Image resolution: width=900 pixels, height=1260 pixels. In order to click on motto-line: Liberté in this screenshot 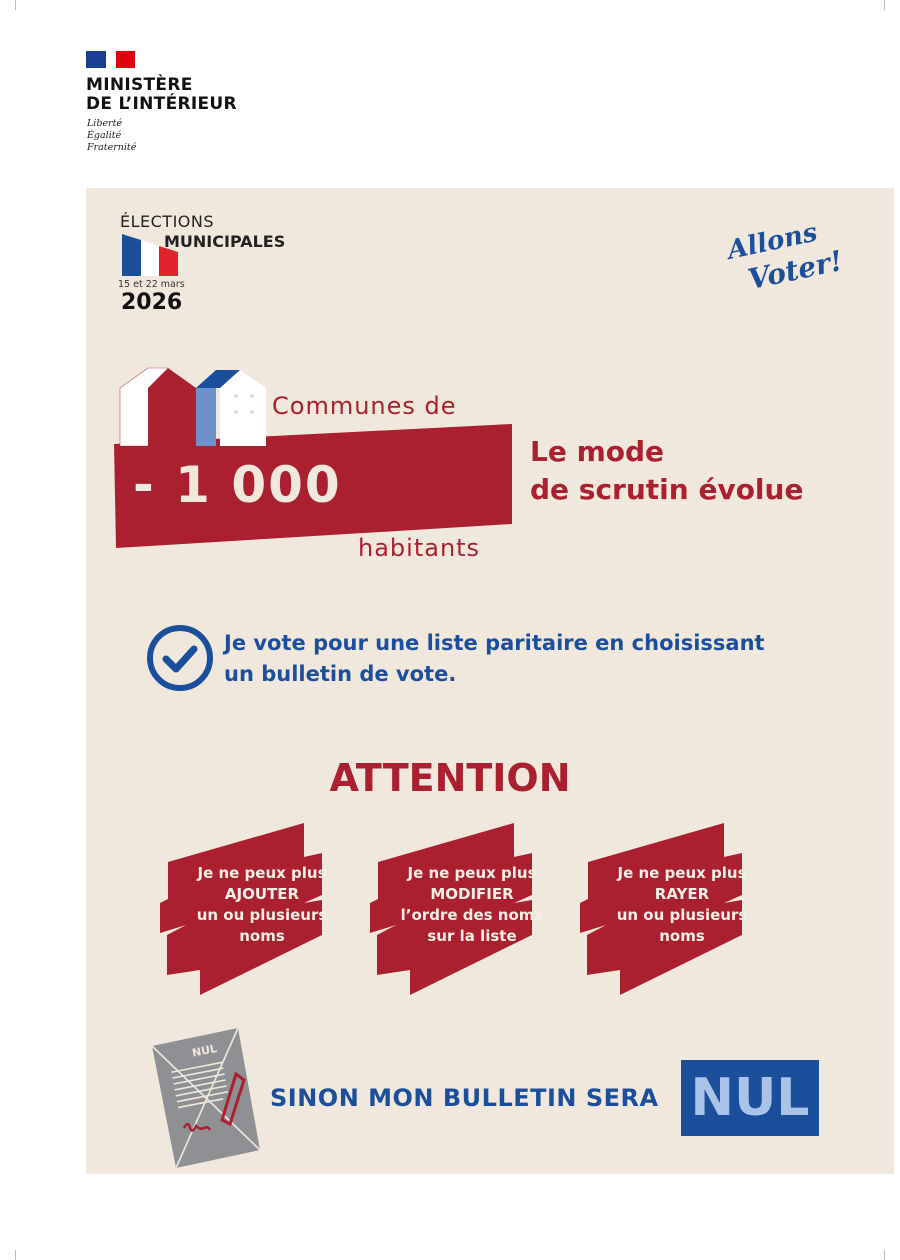, I will do `click(105, 123)`.